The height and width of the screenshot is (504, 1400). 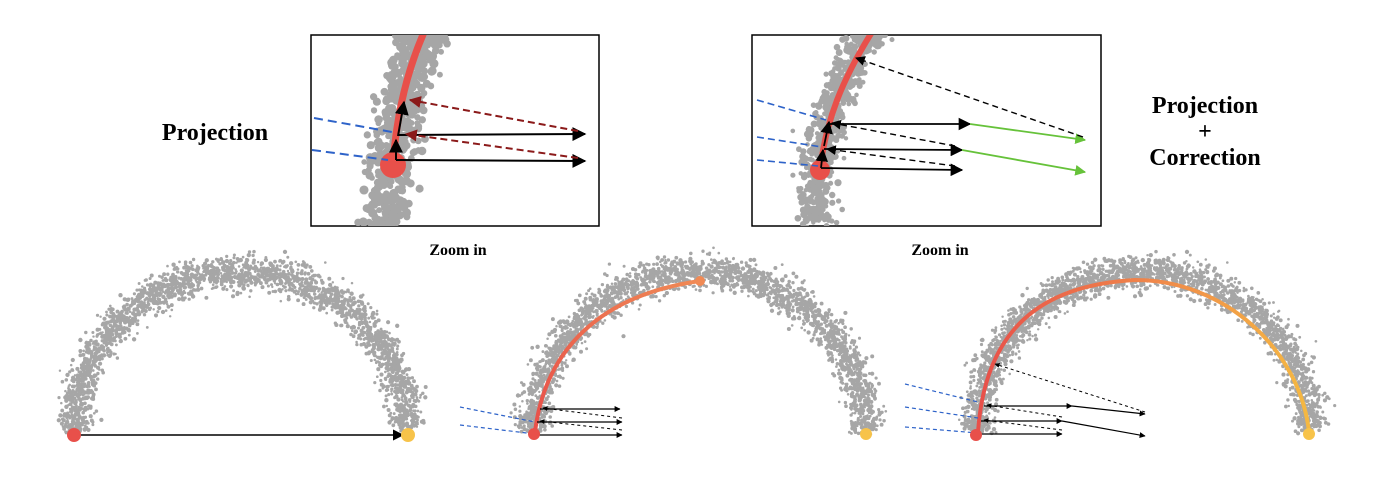 What do you see at coordinates (951, 116) in the screenshot?
I see `zoom-projection-arrows-right` at bounding box center [951, 116].